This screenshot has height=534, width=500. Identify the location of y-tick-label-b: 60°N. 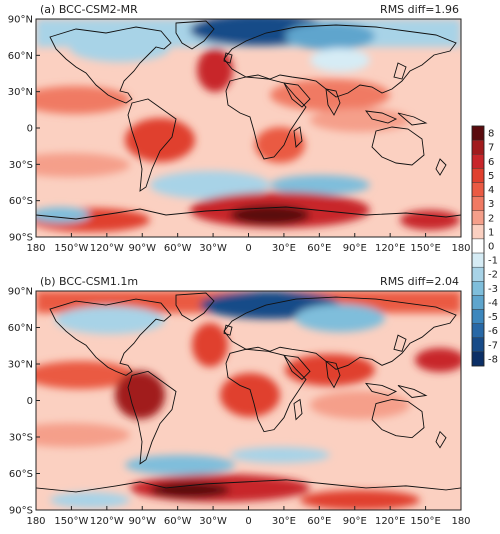
(20, 328).